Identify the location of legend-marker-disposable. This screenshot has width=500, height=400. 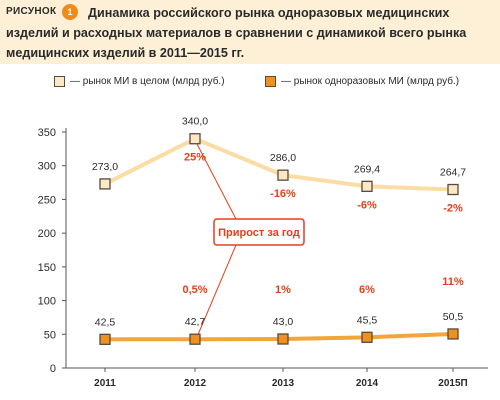
(270, 81).